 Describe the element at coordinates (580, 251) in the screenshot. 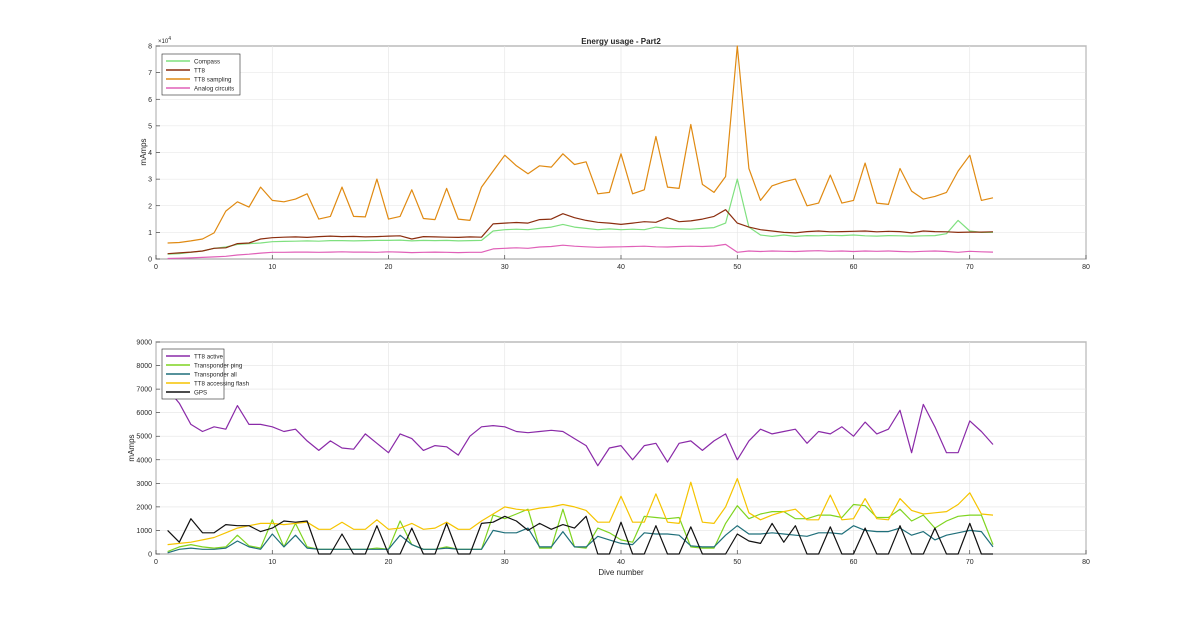

I see `series-line-analog-circuits` at that location.